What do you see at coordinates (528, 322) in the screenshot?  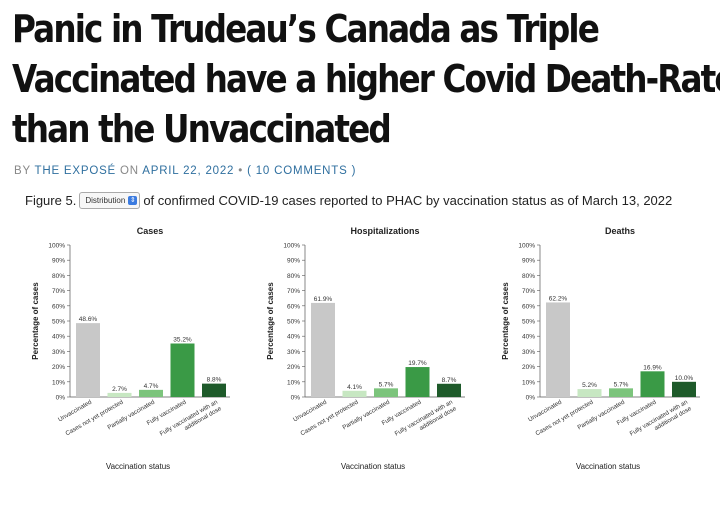 I see `chart-2-ytick-label: 50%` at bounding box center [528, 322].